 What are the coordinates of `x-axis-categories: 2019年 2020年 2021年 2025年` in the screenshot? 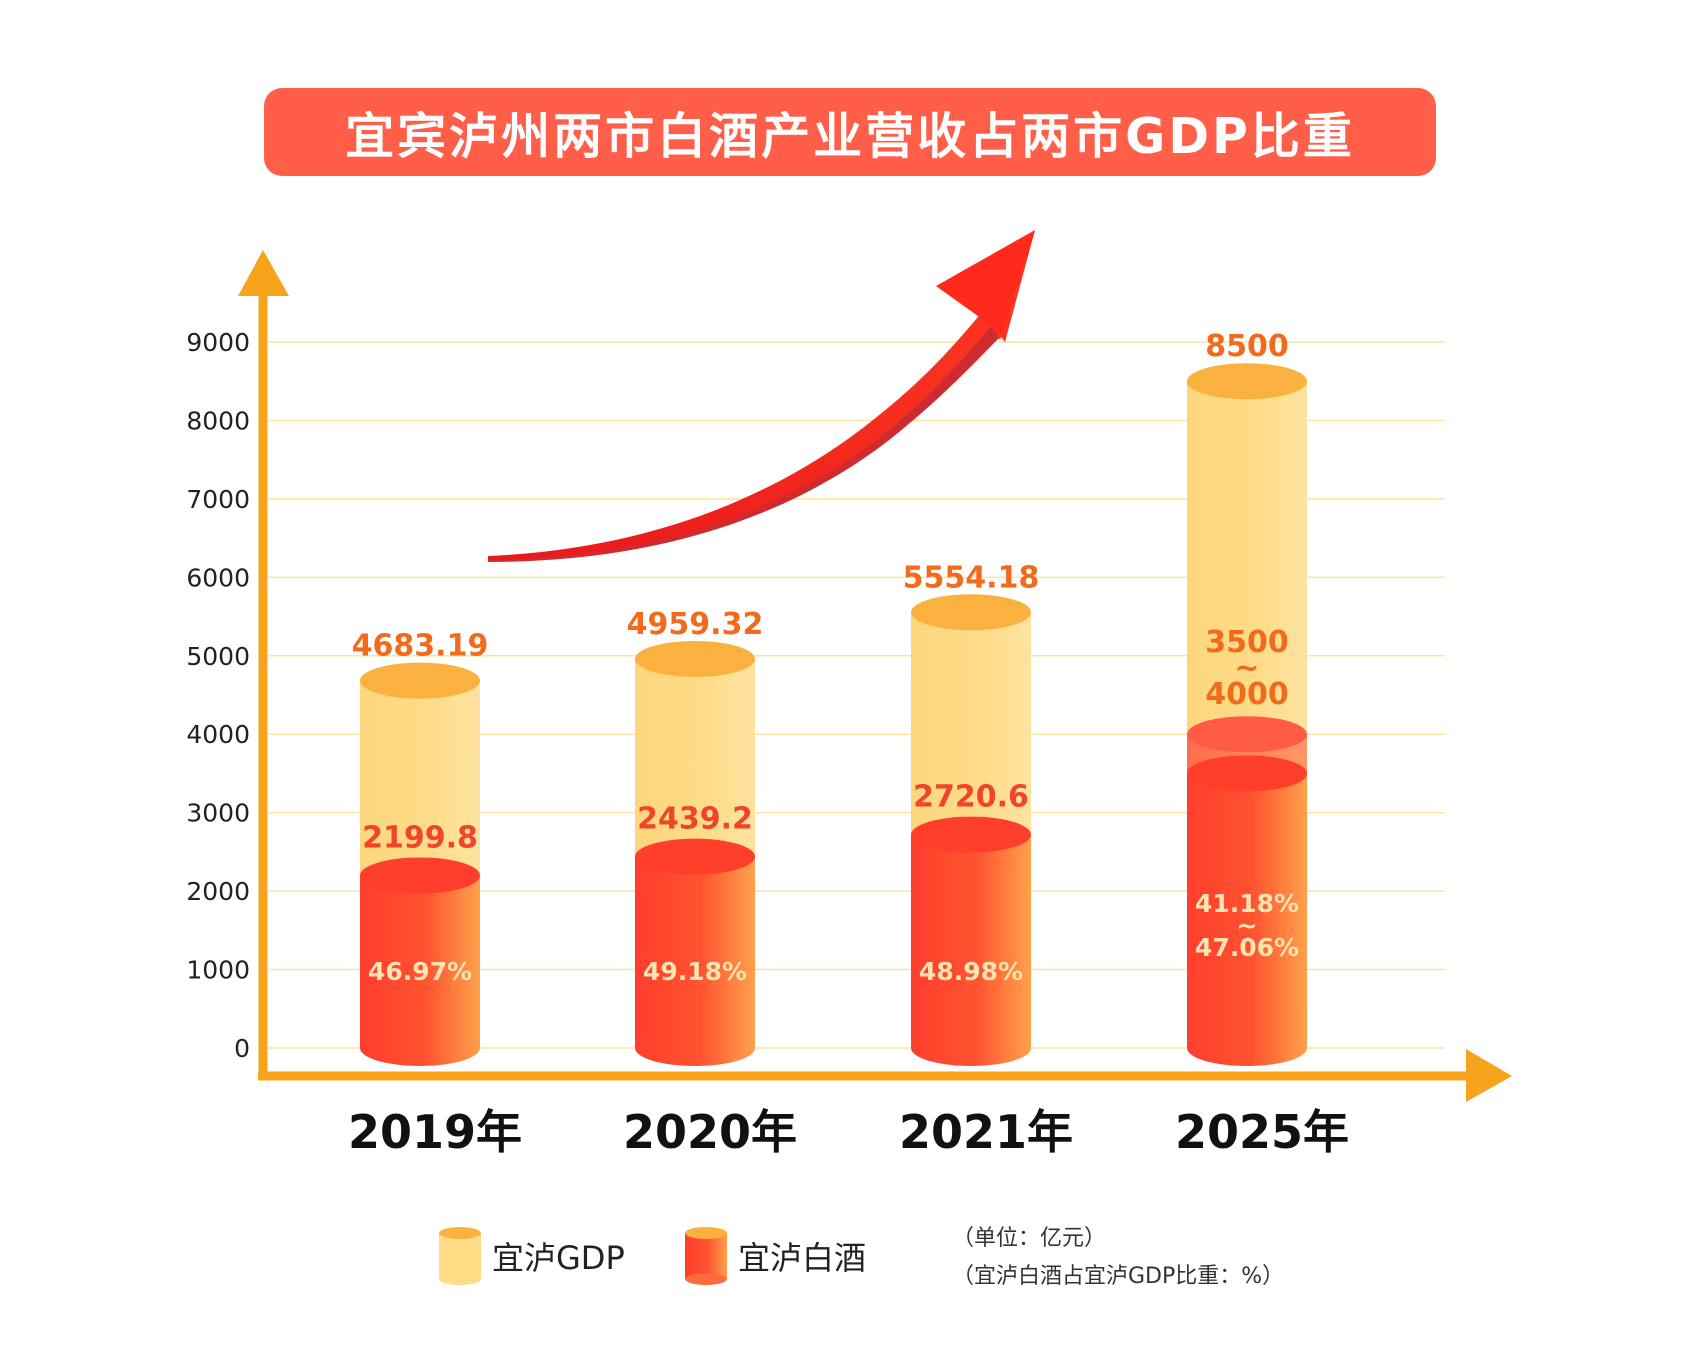 It's located at (848, 1132).